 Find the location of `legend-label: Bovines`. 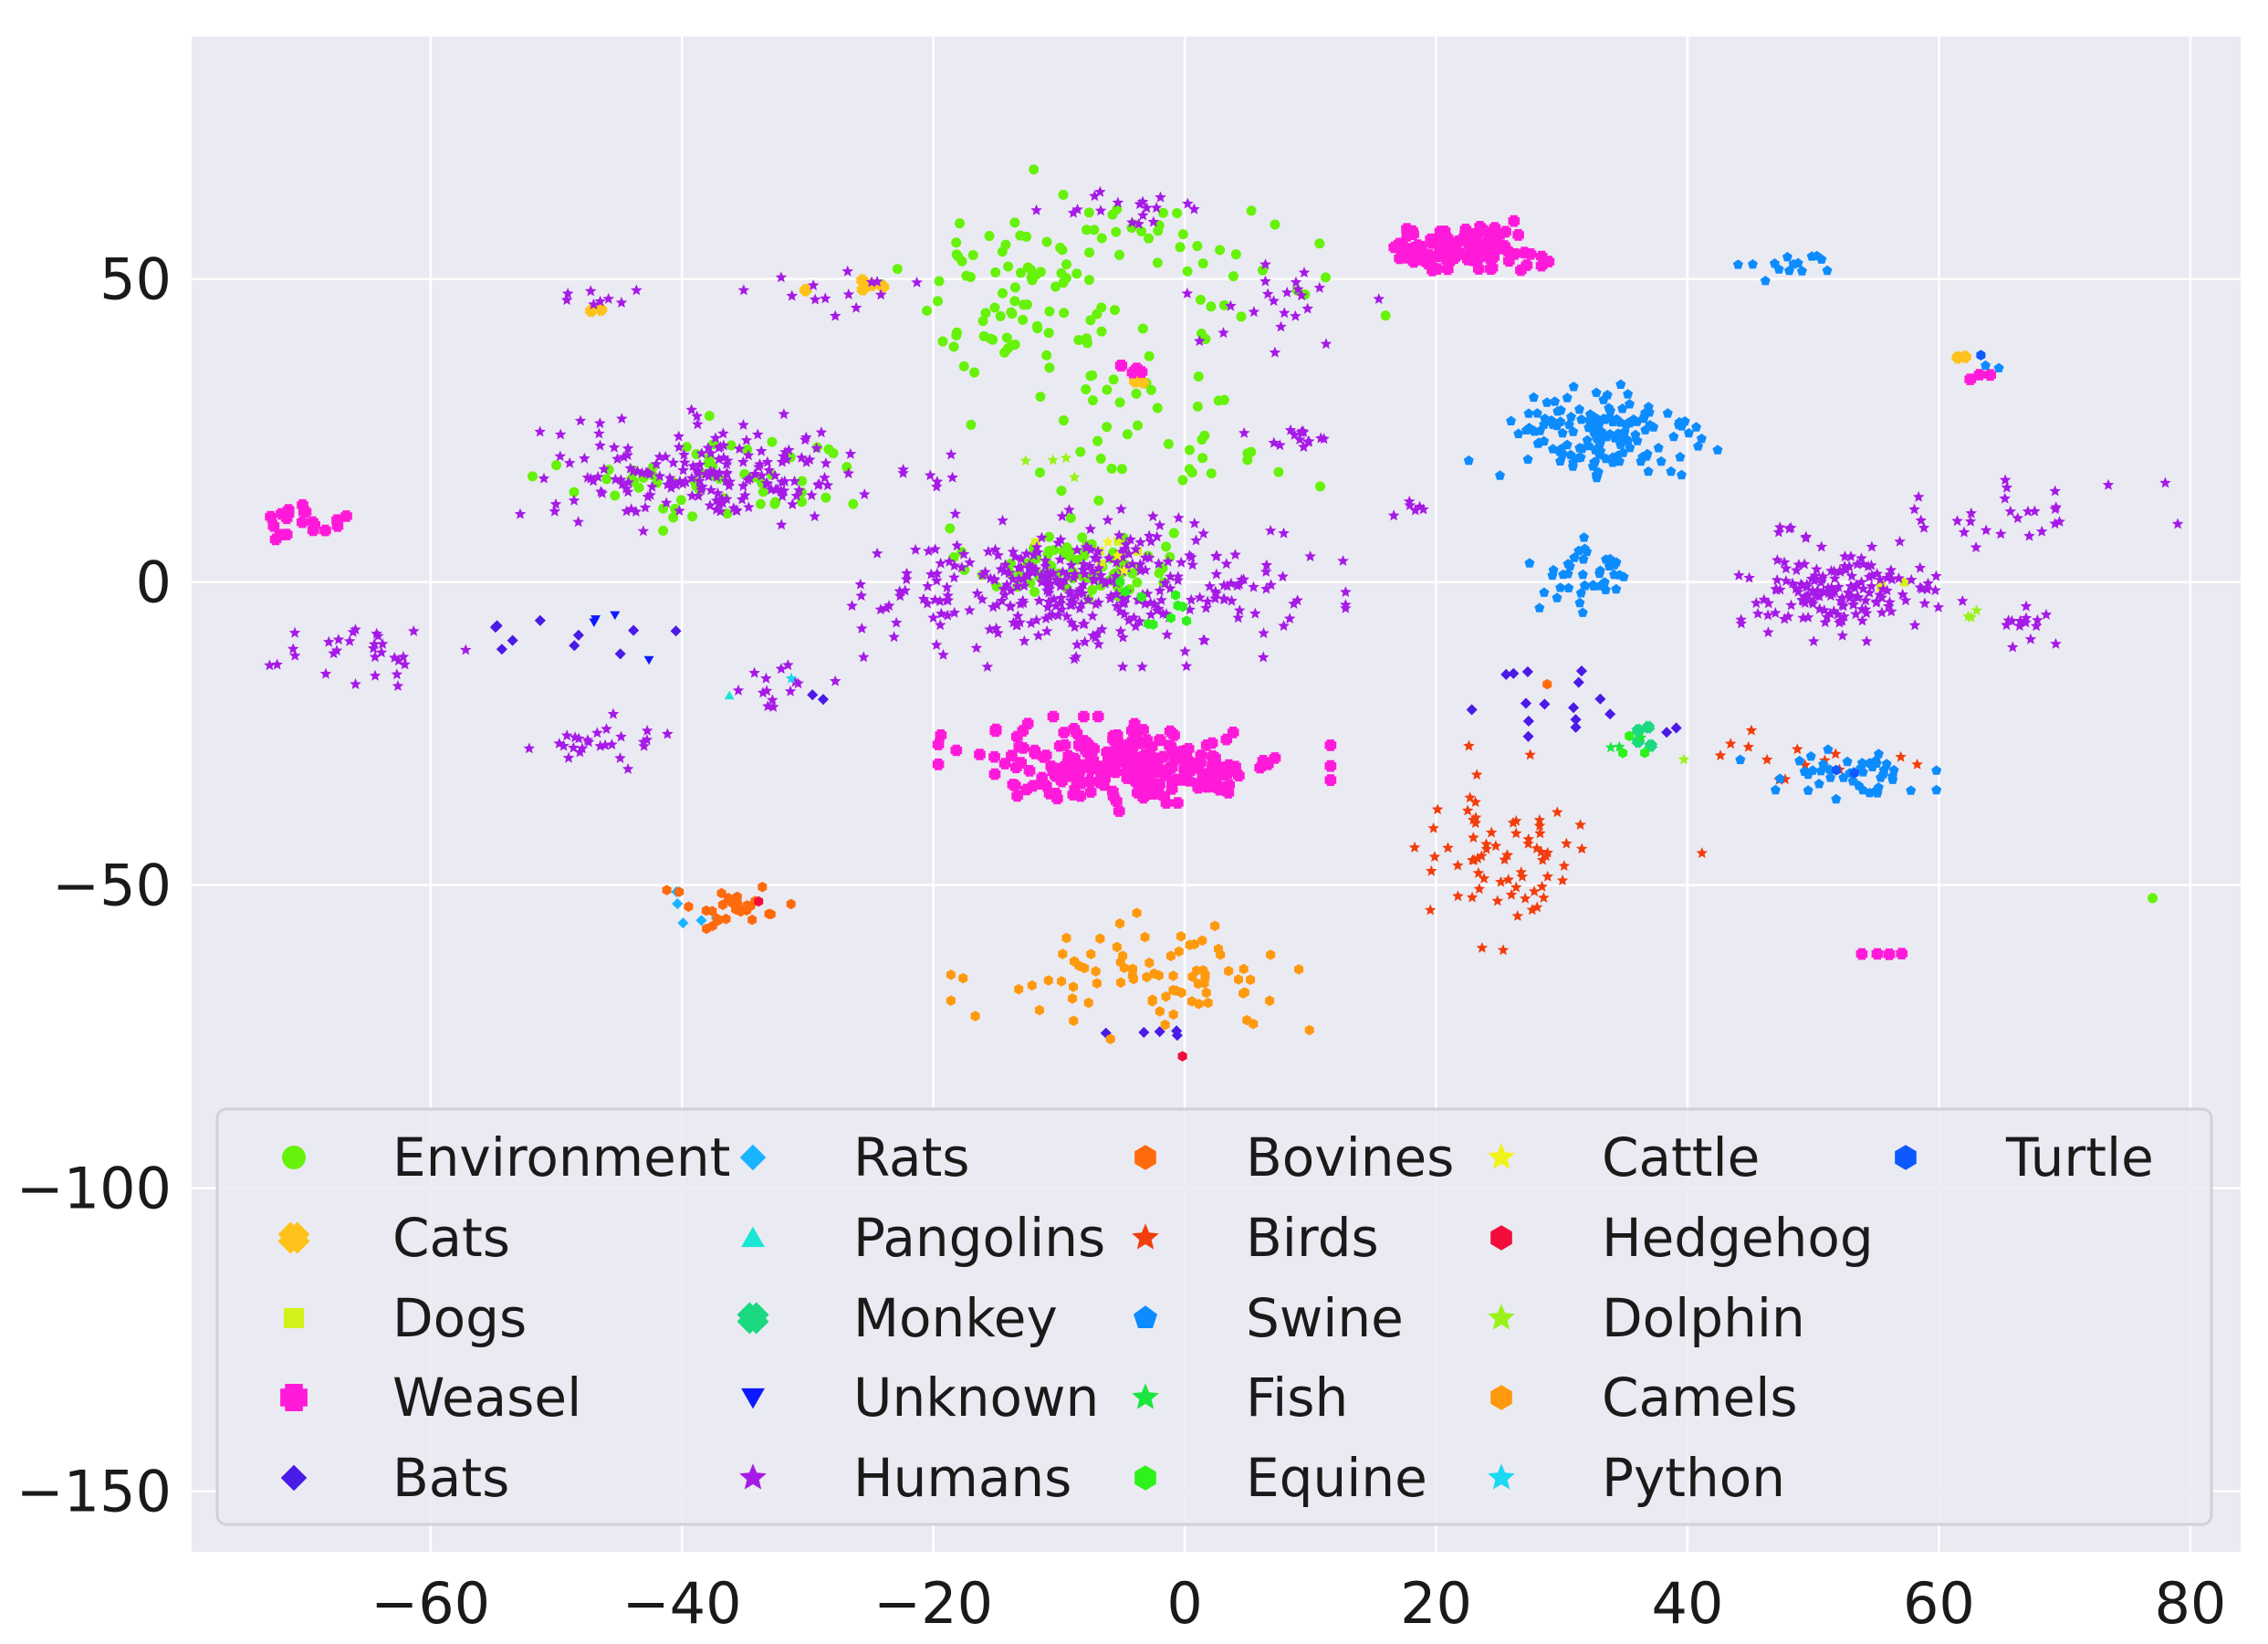

legend-label: Bovines is located at coordinates (1350, 1157).